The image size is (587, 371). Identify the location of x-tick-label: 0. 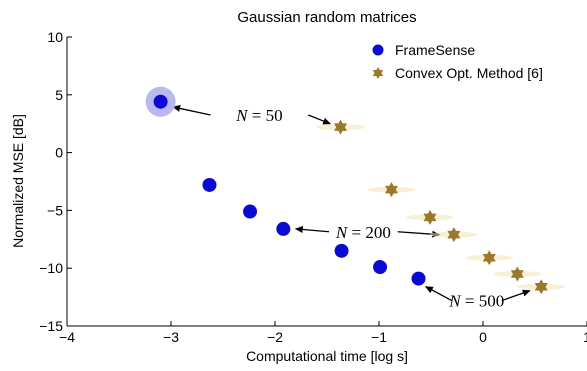
(483, 337).